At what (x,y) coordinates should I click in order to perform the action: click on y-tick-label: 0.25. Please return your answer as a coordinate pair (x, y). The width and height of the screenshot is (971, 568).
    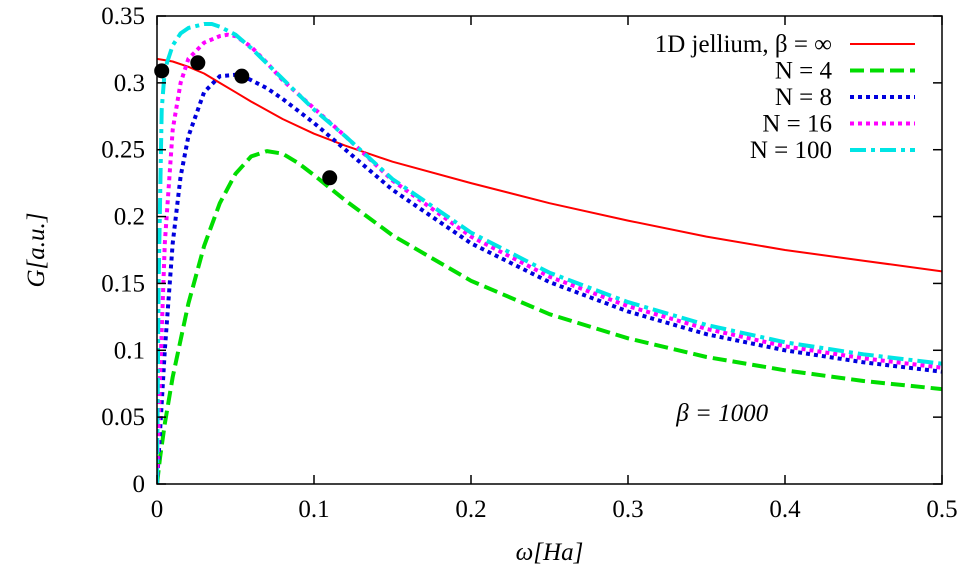
    Looking at the image, I should click on (123, 150).